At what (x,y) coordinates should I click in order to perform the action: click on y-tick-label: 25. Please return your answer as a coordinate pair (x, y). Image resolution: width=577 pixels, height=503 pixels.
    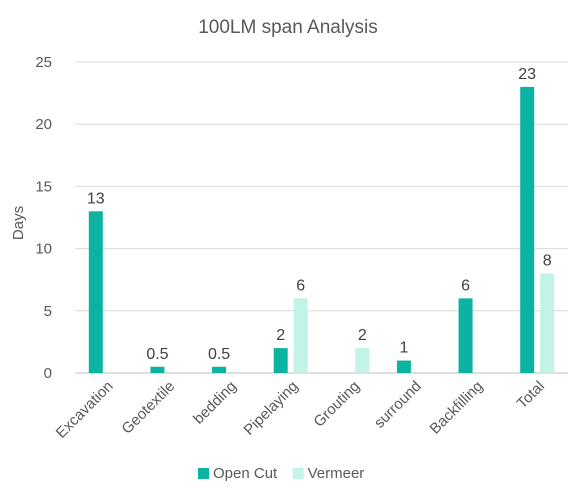
    Looking at the image, I should click on (43, 62).